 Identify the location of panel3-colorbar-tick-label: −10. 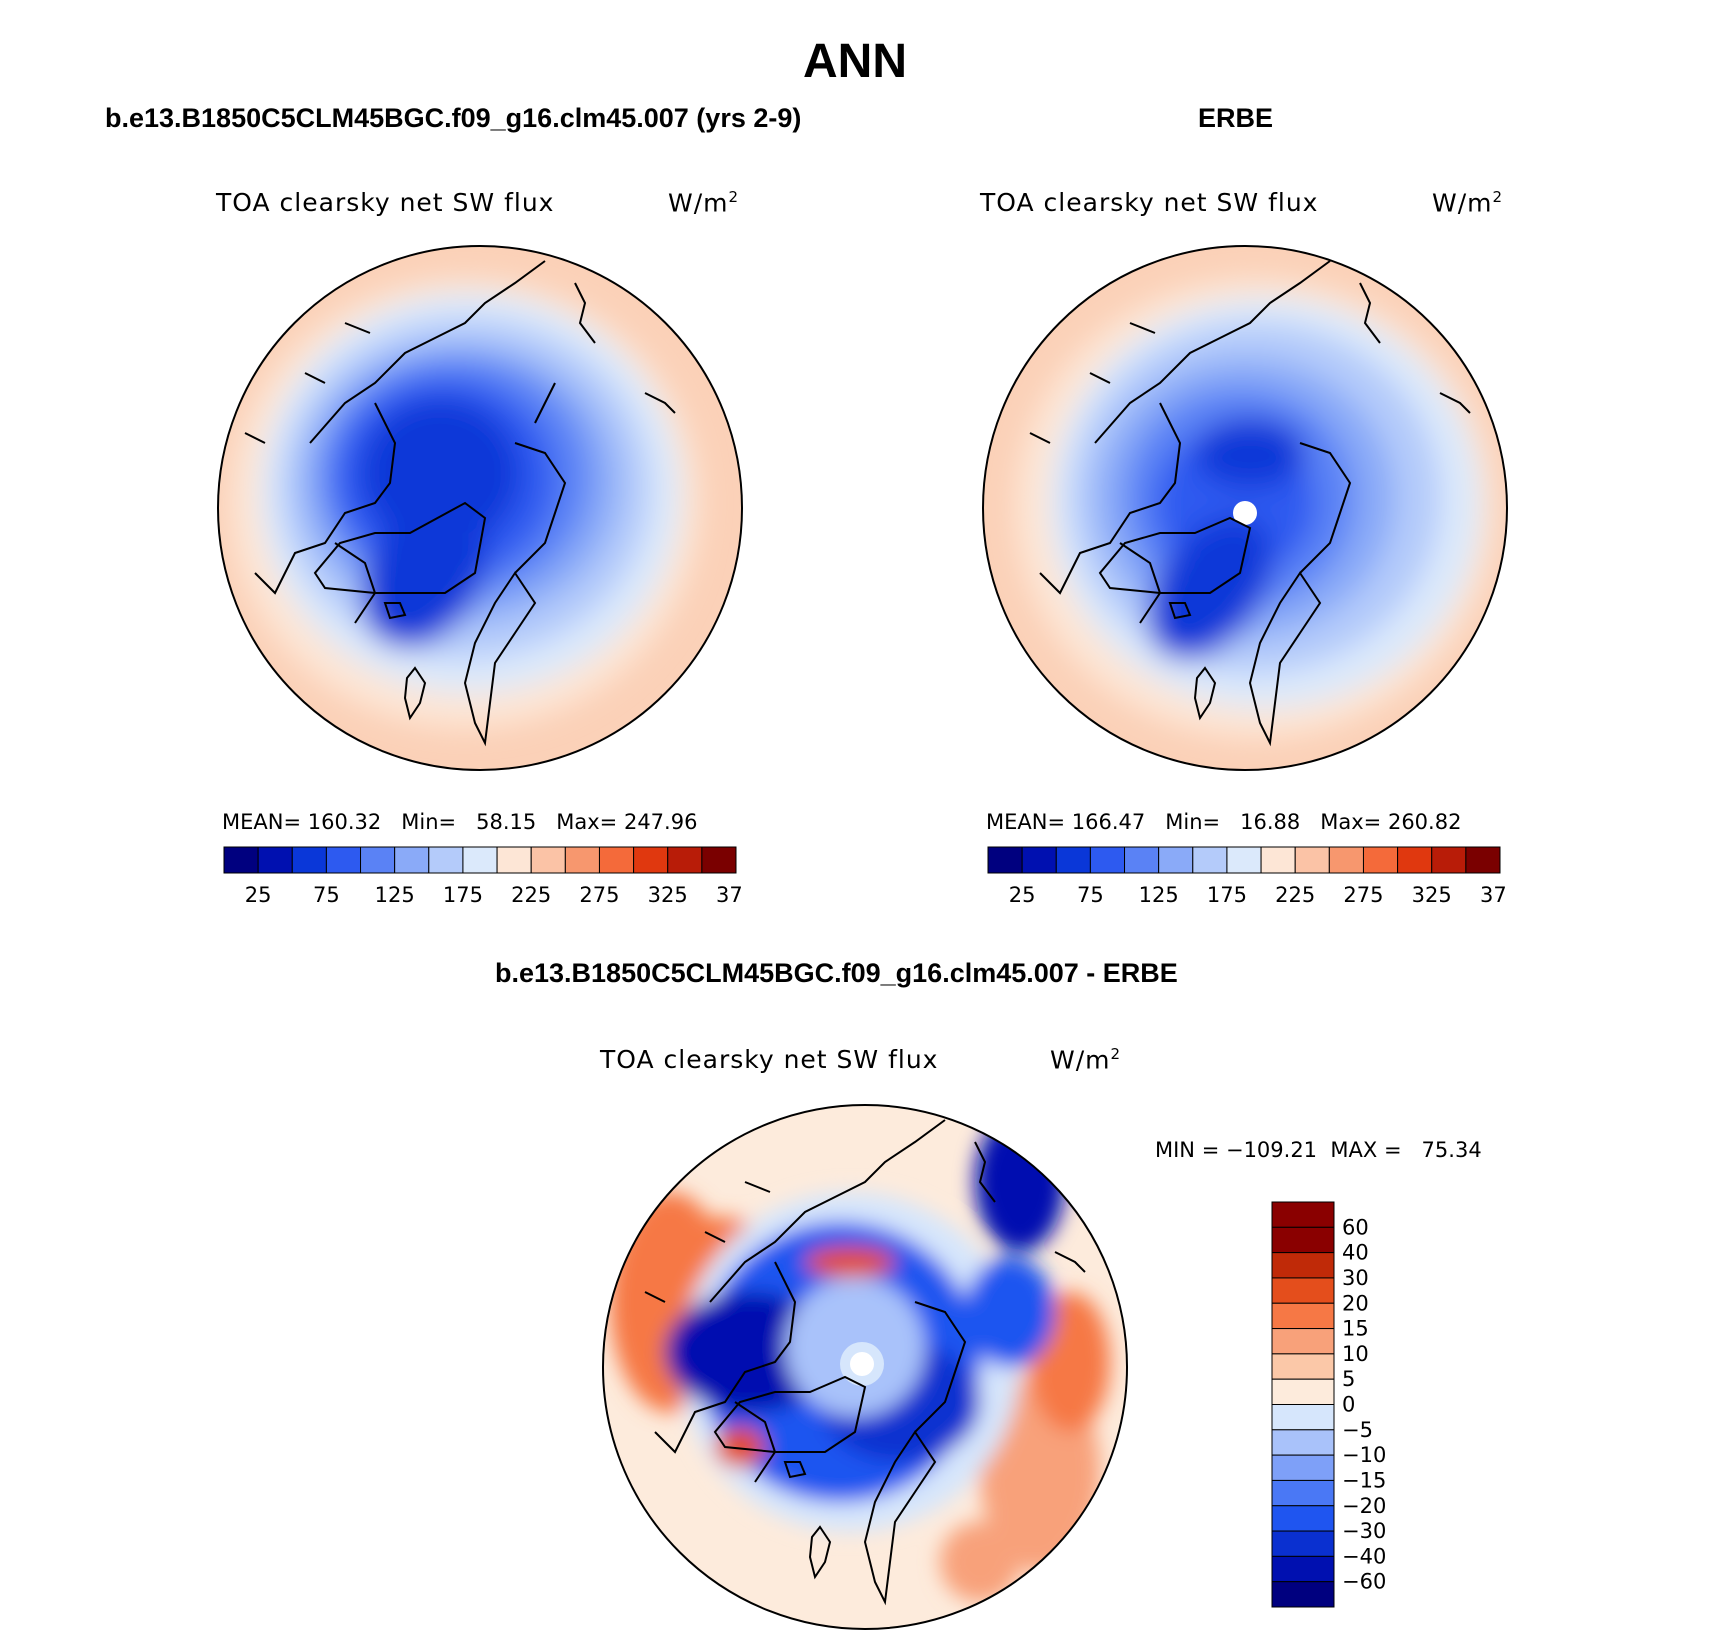
(1364, 1455).